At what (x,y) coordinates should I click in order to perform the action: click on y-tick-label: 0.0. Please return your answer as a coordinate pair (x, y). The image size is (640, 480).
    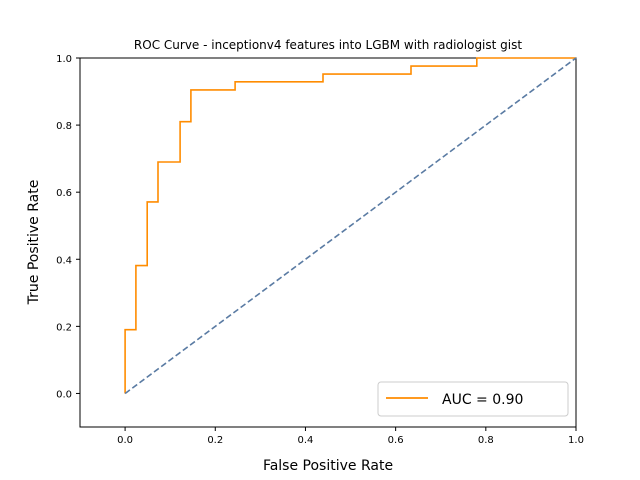
    Looking at the image, I should click on (64, 394).